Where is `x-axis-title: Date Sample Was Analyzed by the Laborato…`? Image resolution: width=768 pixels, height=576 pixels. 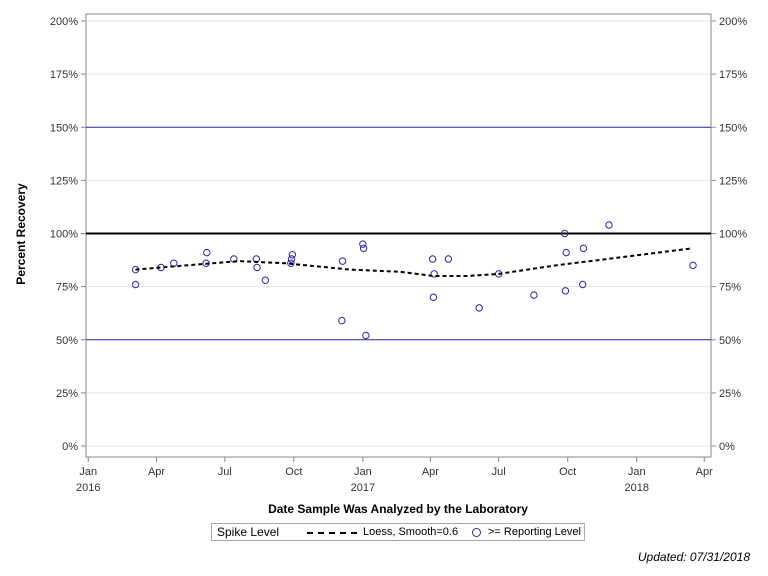
x-axis-title: Date Sample Was Analyzed by the Laborato… is located at coordinates (398, 509).